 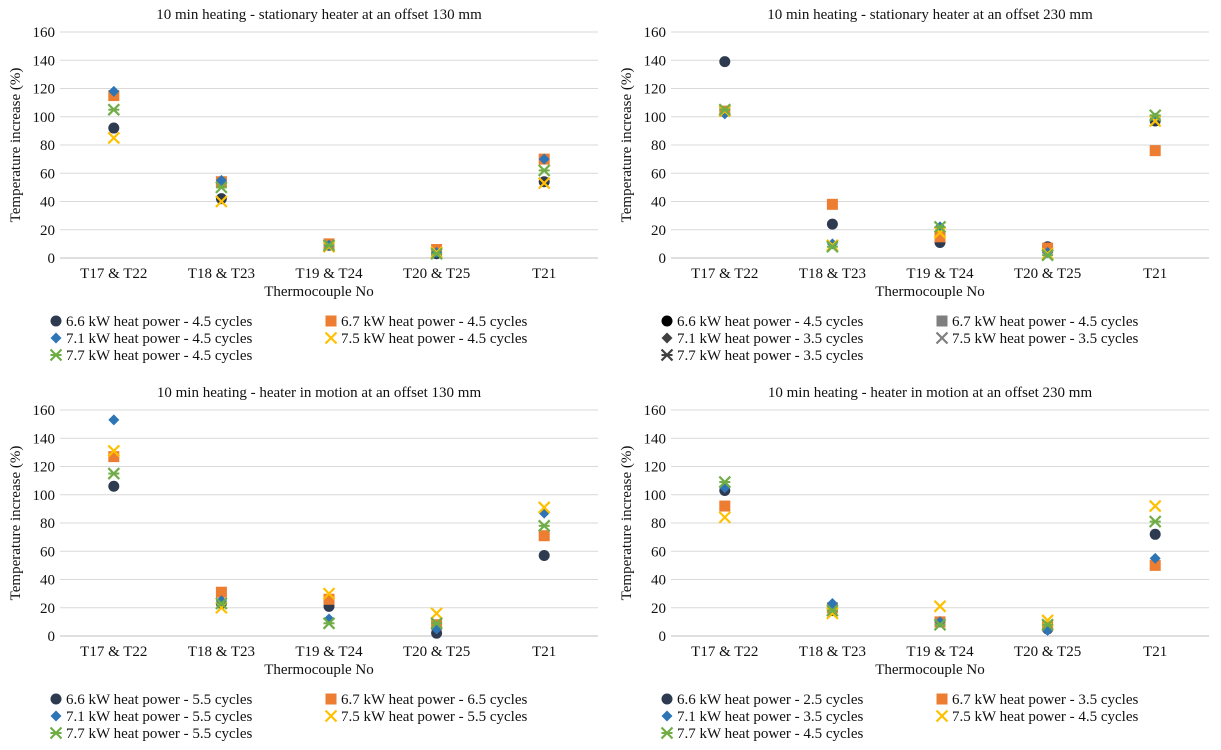 I want to click on y-tick-label: 140, so click(x=655, y=439).